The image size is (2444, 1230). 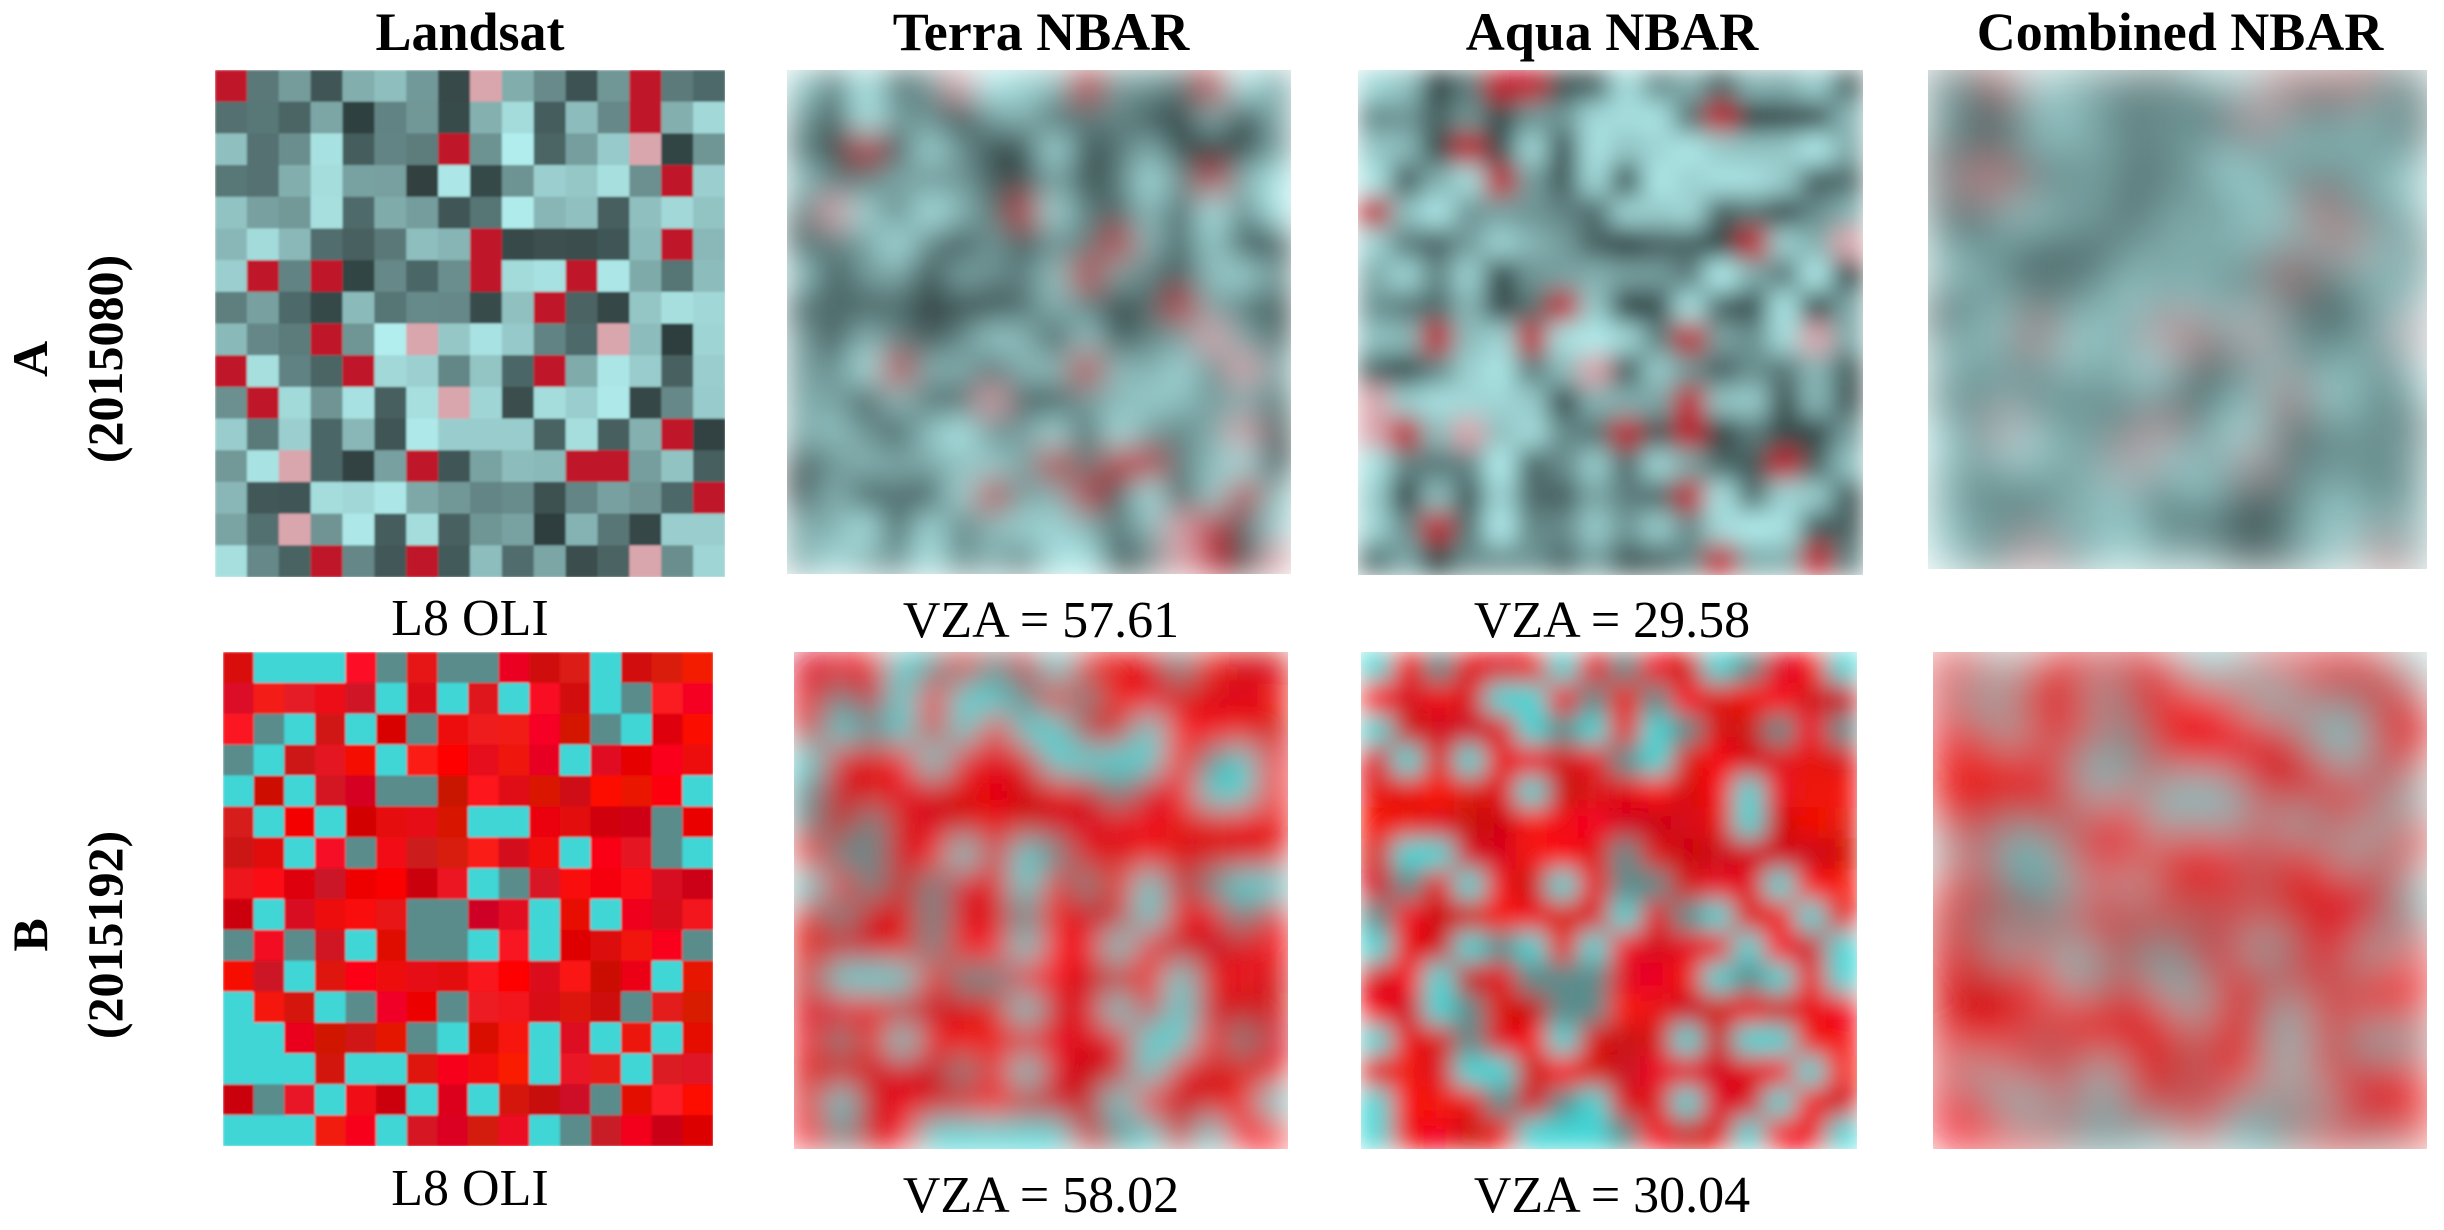 I want to click on satellite-image, so click(x=1039, y=322).